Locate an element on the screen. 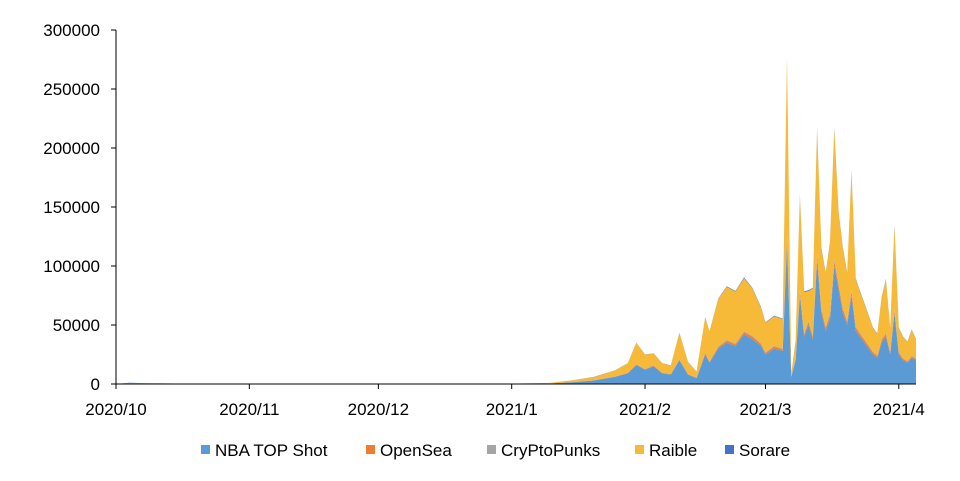 The height and width of the screenshot is (481, 960). x-tick-label: 2021/2 is located at coordinates (645, 409).